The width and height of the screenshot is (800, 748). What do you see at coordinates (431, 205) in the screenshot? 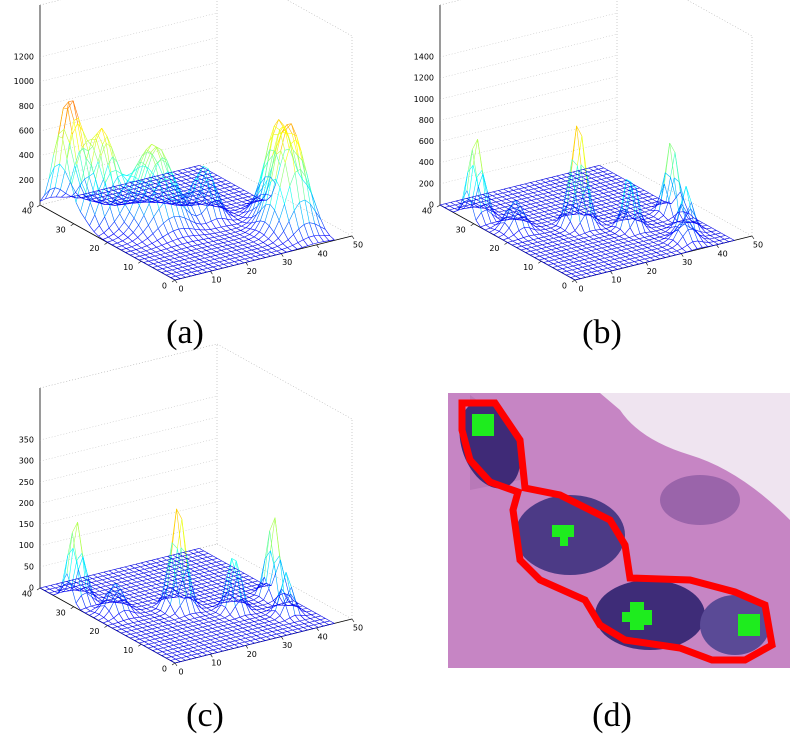
I see `z-tick-label: 0` at bounding box center [431, 205].